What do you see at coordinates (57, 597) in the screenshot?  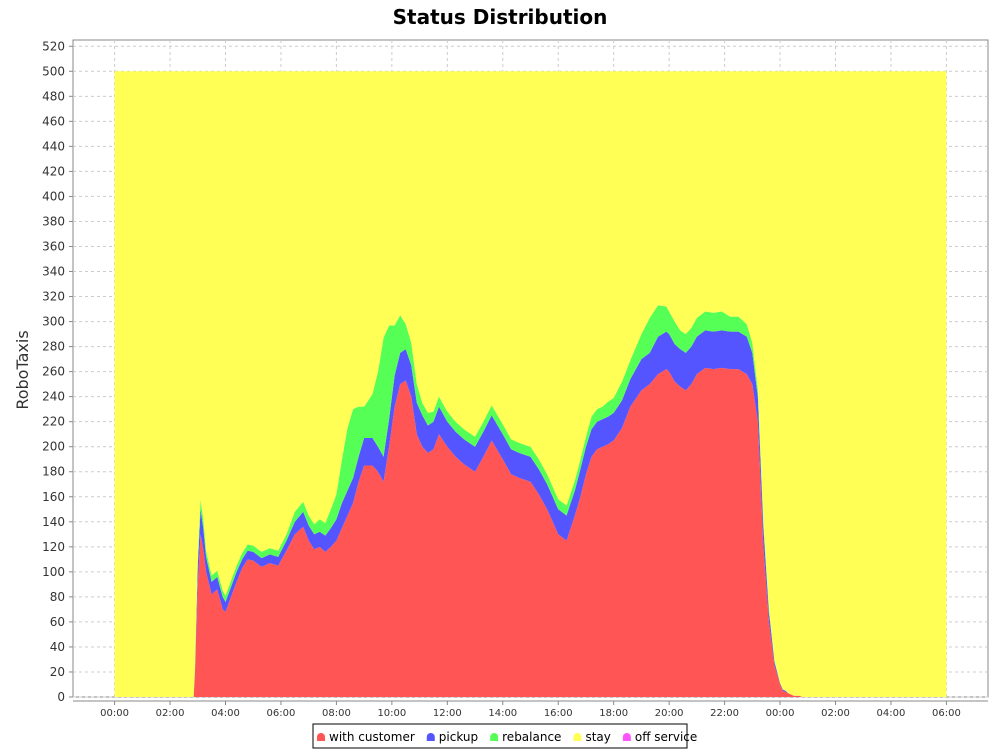 I see `y-tick-label: 80` at bounding box center [57, 597].